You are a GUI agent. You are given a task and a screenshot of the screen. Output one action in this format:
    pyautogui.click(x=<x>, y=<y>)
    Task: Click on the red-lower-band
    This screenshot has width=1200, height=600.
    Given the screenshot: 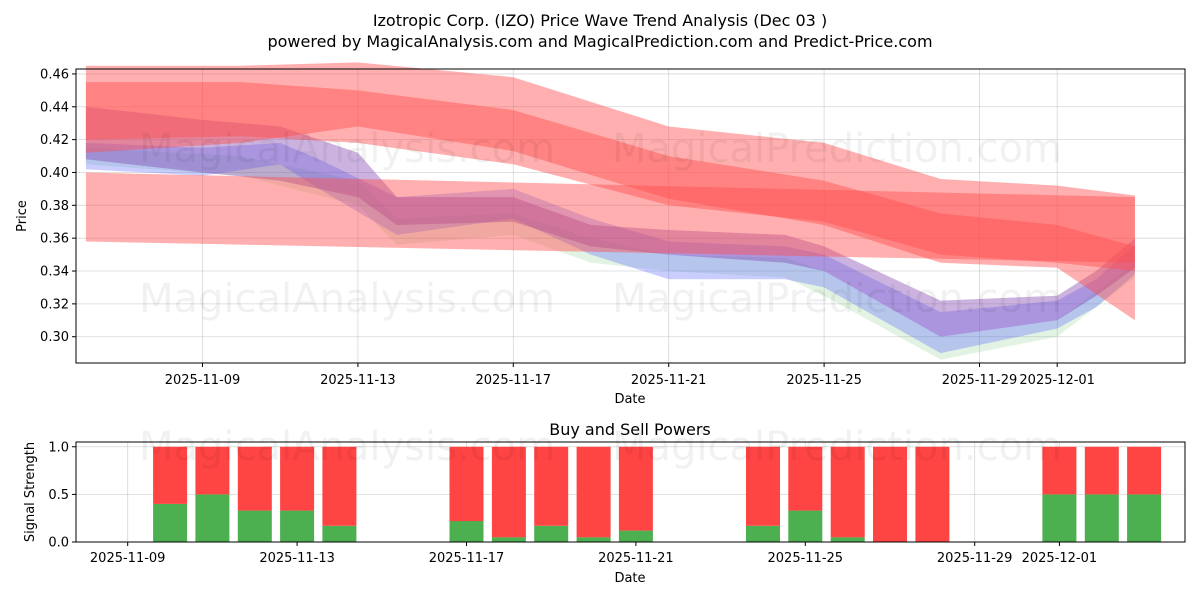 What is the action you would take?
    pyautogui.click(x=610, y=217)
    